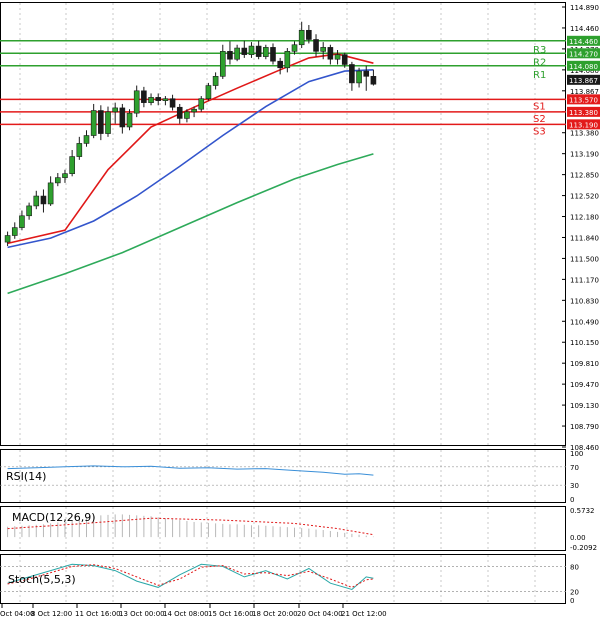 This screenshot has height=628, width=600. What do you see at coordinates (578, 538) in the screenshot?
I see `macd-tick-label: 0.00` at bounding box center [578, 538].